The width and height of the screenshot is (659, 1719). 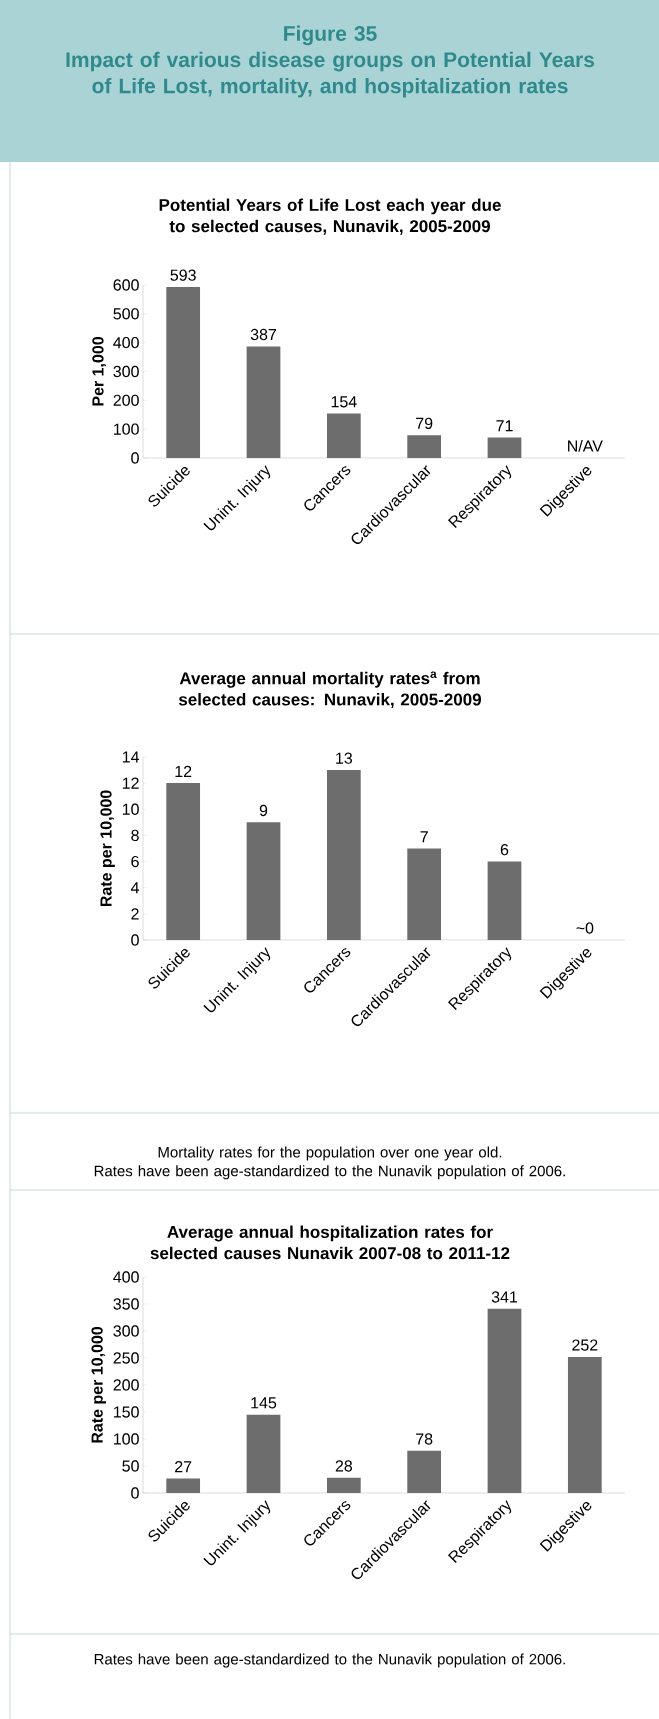 I want to click on data-label: 154, so click(x=344, y=402).